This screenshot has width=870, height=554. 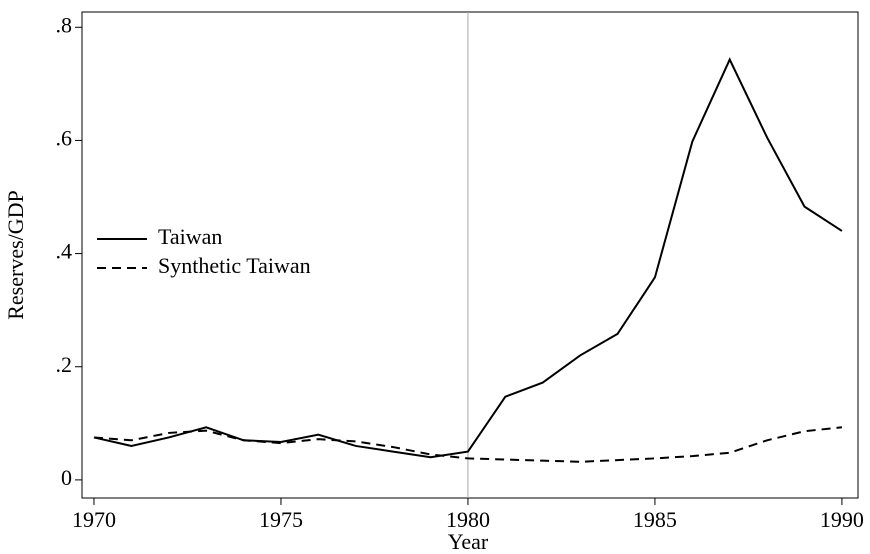 I want to click on y-tick-label: .8, so click(x=64, y=24).